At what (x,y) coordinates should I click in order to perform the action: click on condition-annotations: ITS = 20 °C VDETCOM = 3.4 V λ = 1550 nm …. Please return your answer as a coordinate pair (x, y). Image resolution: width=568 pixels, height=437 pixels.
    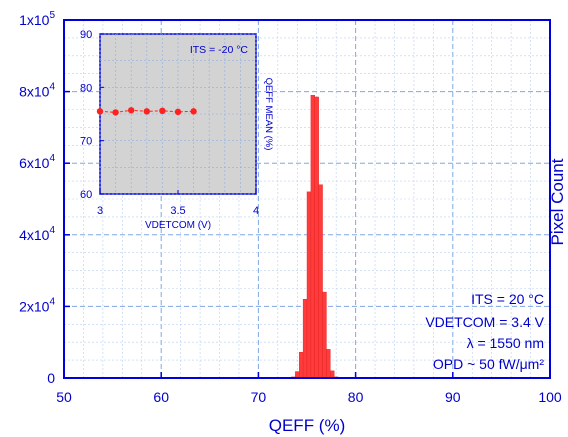
    Looking at the image, I should click on (484, 331).